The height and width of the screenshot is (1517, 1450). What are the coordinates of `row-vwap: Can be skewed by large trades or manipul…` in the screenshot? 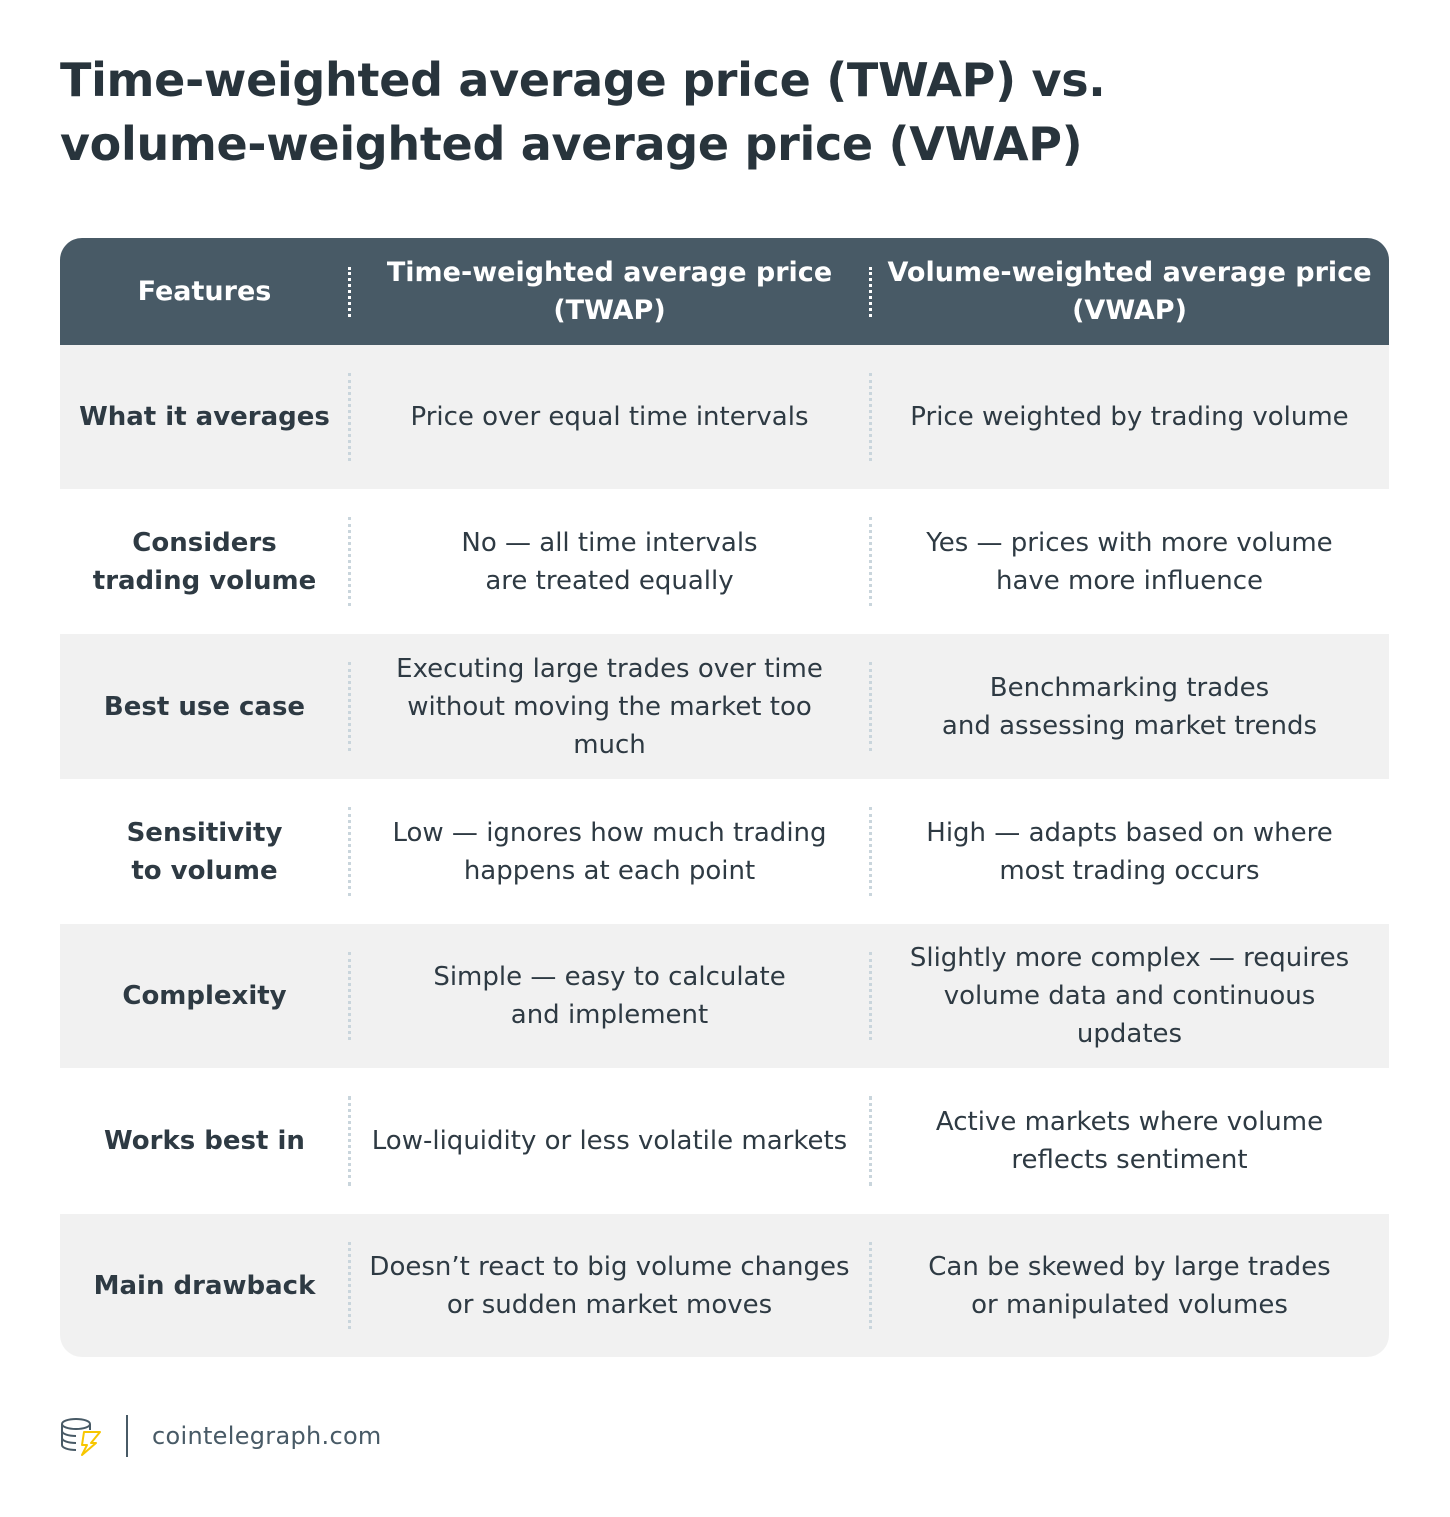 It's located at (1129, 1285).